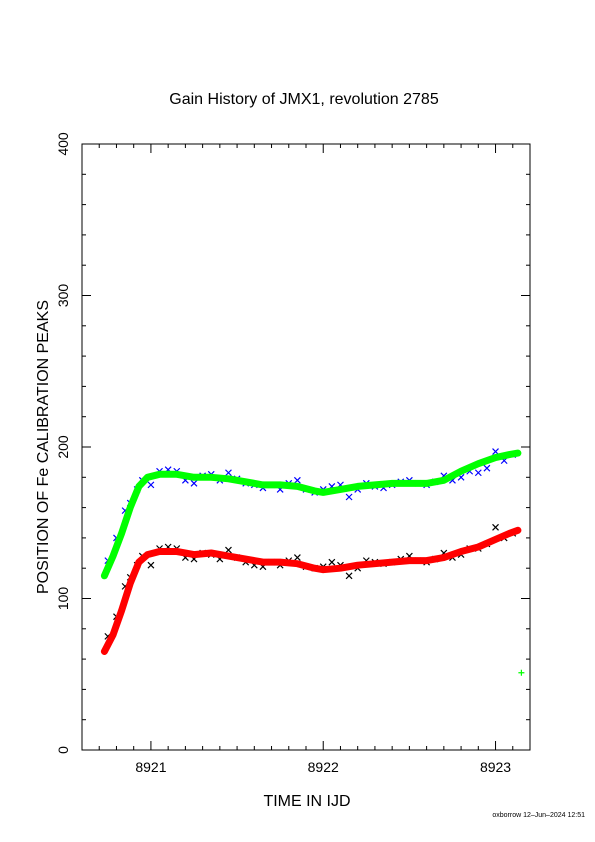 The image size is (595, 842). What do you see at coordinates (306, 801) in the screenshot?
I see `x-axis-label: TIME IN IJD` at bounding box center [306, 801].